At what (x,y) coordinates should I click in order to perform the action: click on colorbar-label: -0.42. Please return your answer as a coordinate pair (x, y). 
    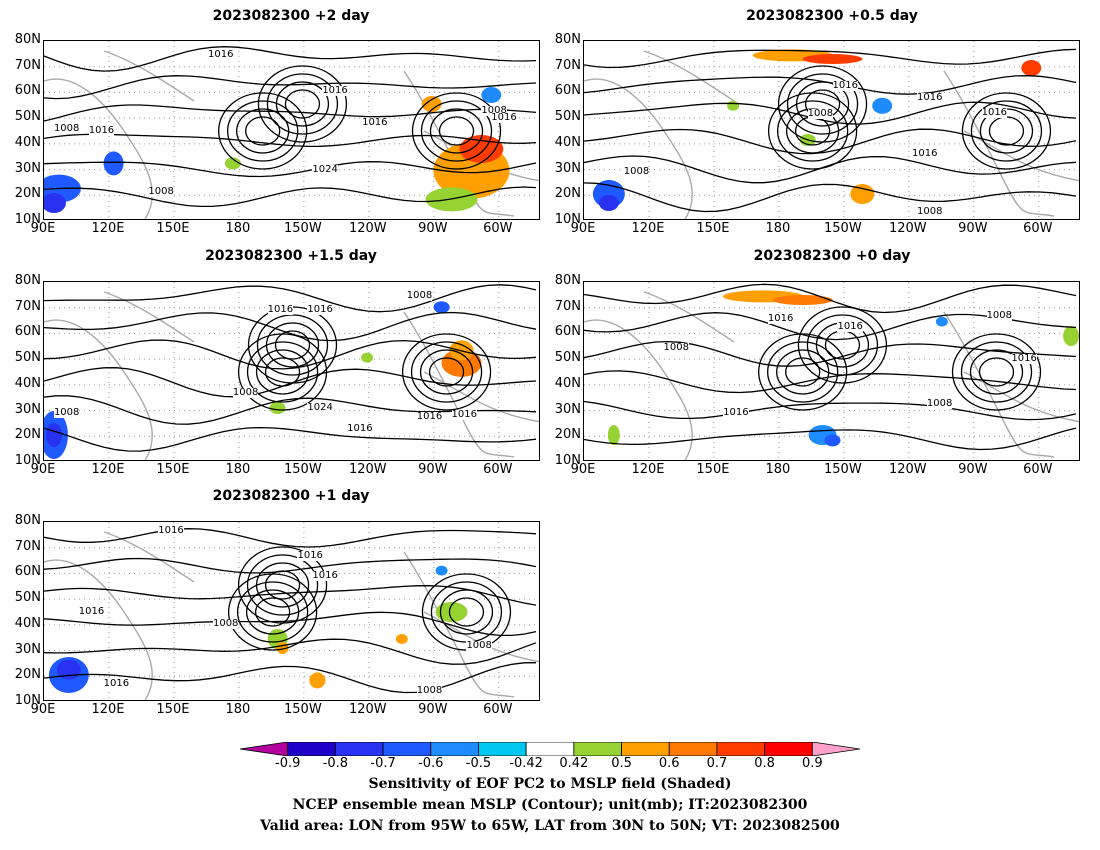
    Looking at the image, I should click on (526, 763).